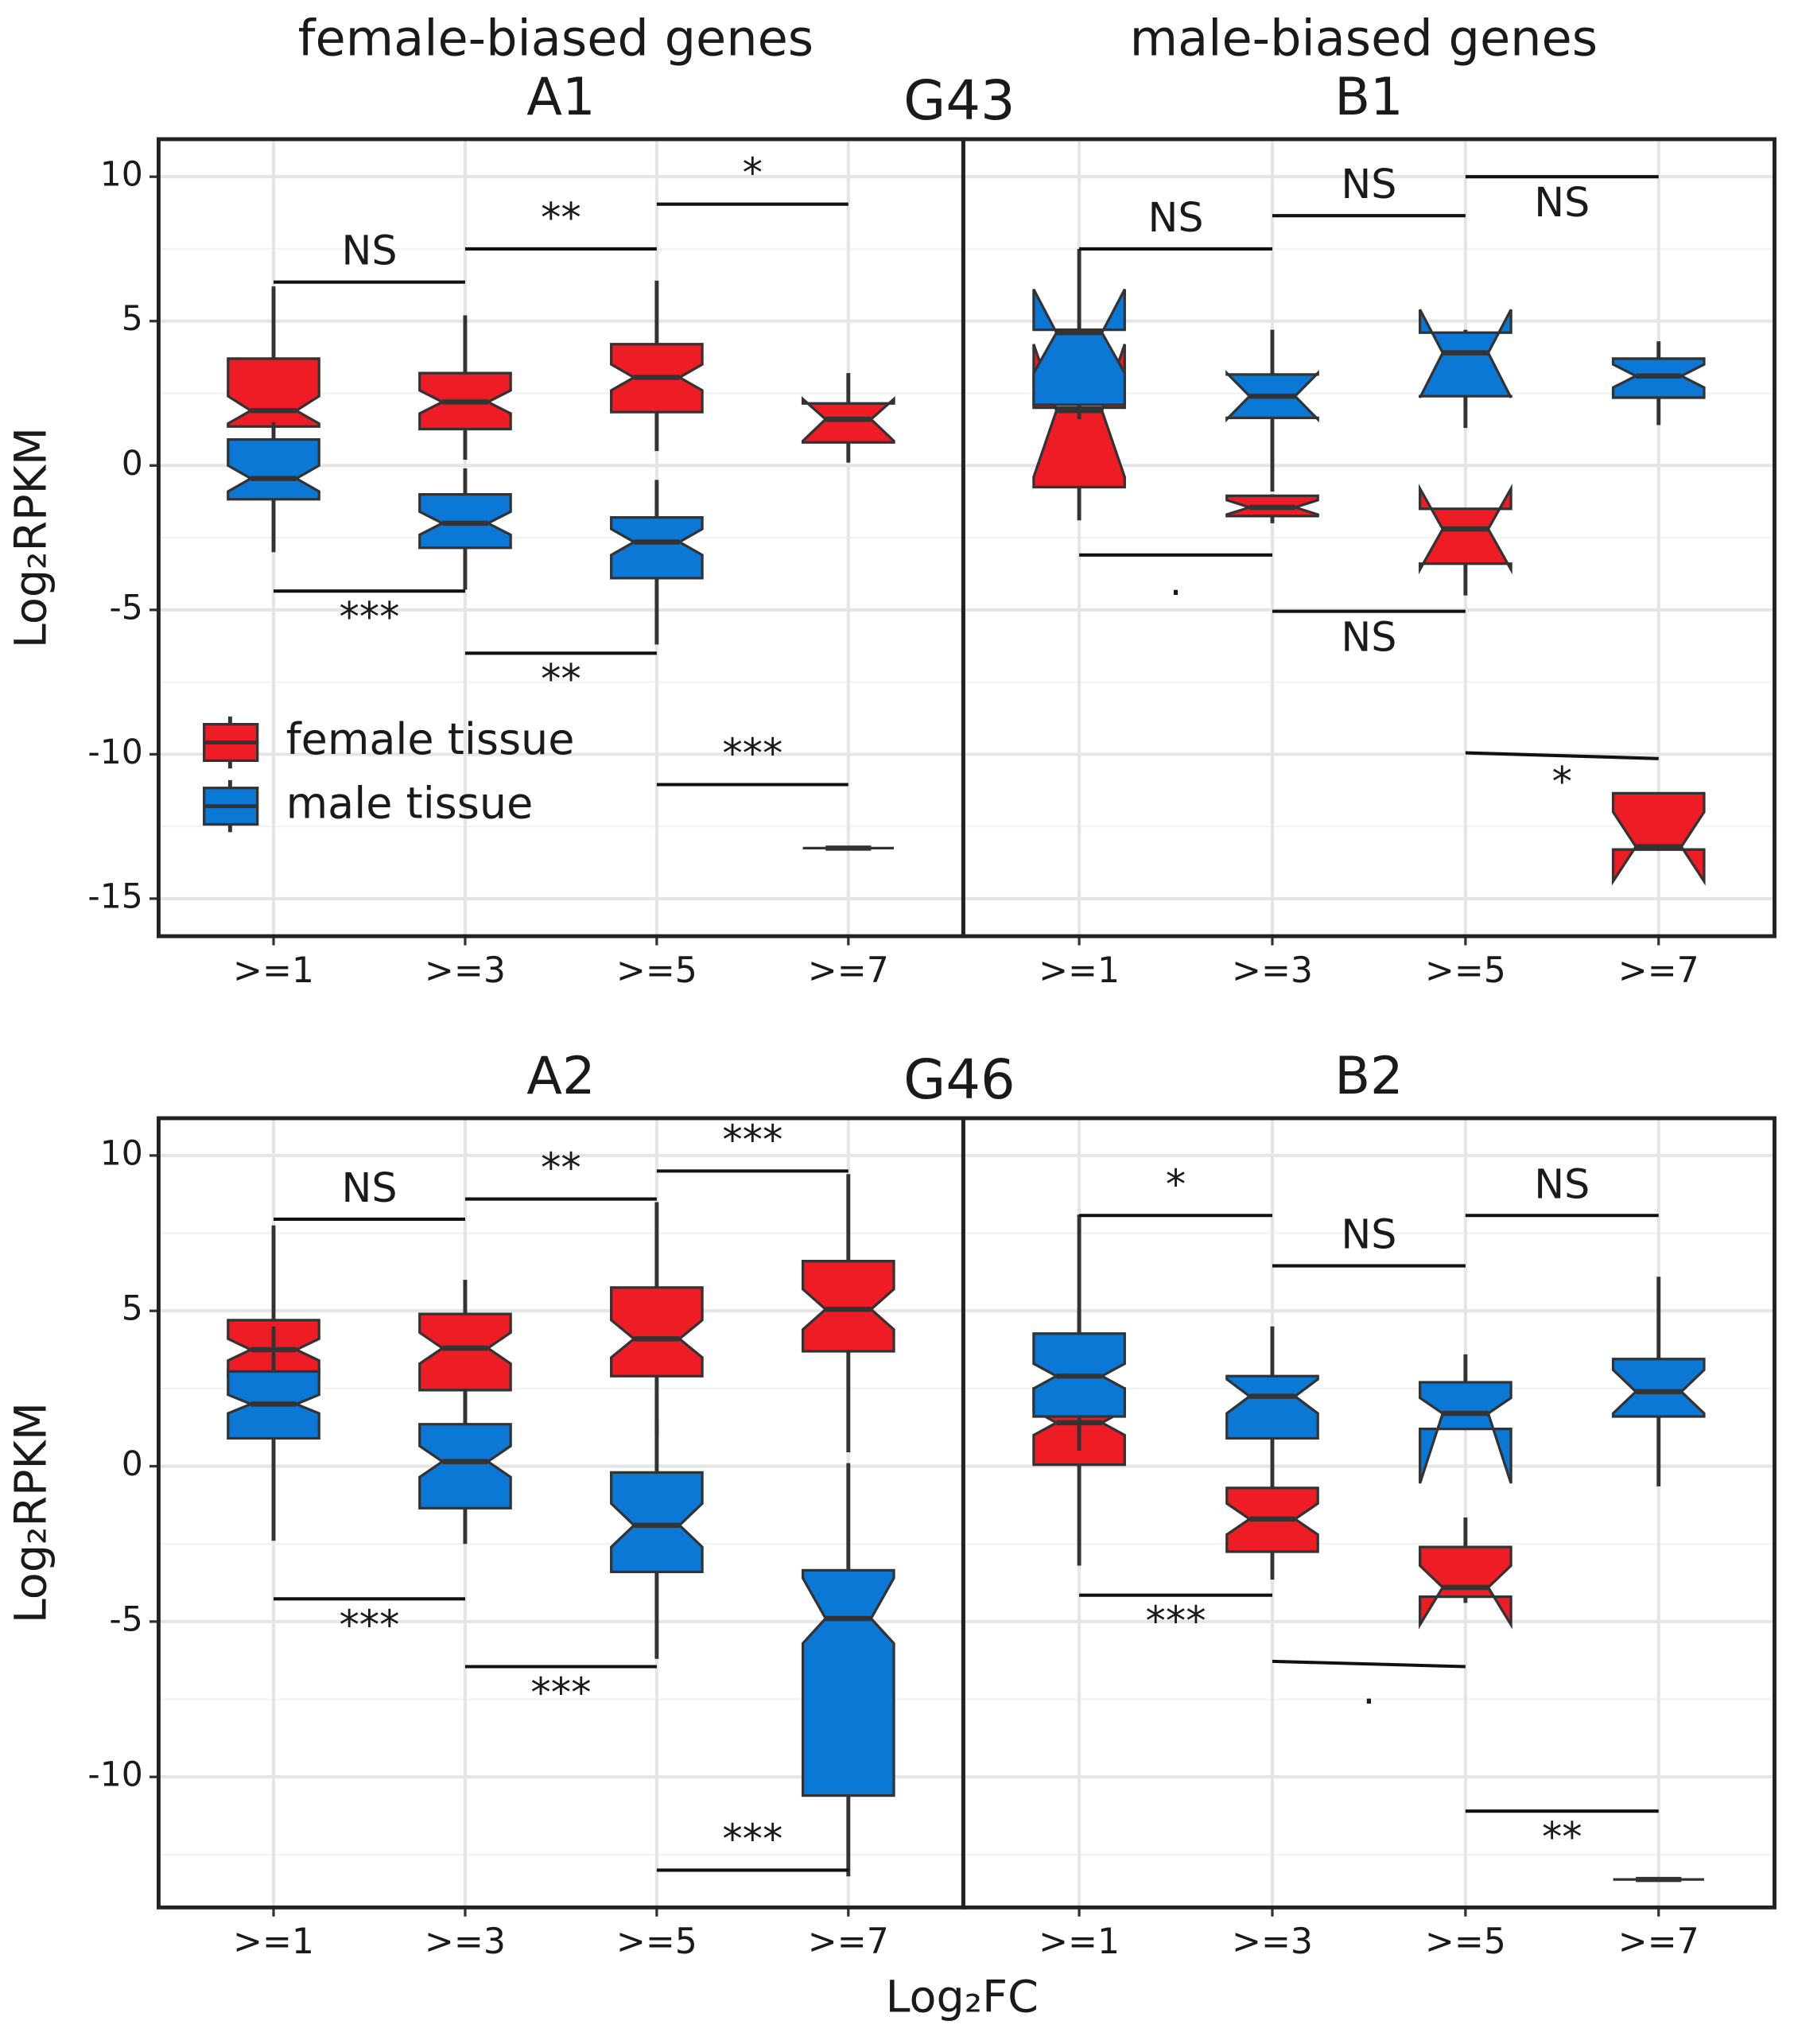 The image size is (1794, 2044). What do you see at coordinates (1368, 1076) in the screenshot?
I see `panel-title: B2` at bounding box center [1368, 1076].